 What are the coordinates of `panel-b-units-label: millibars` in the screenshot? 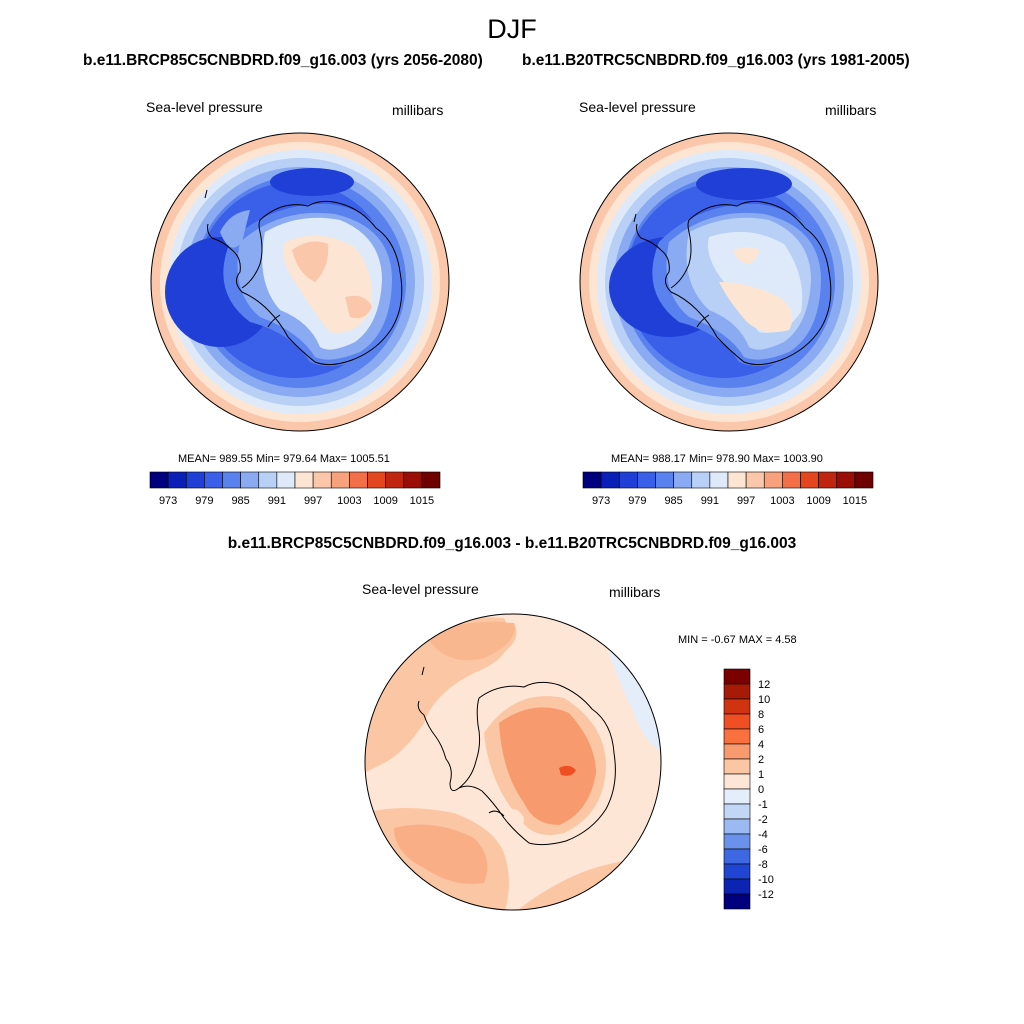 It's located at (851, 110).